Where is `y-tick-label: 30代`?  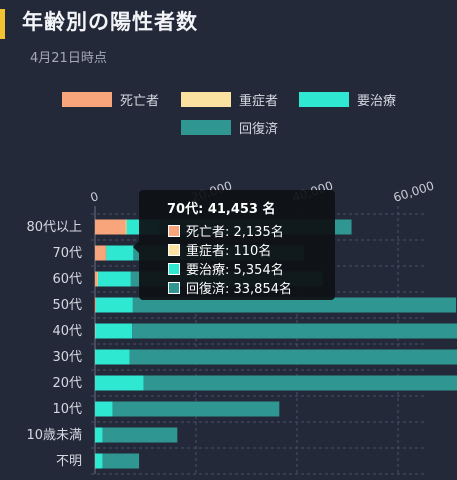
y-tick-label: 30代 is located at coordinates (67, 357).